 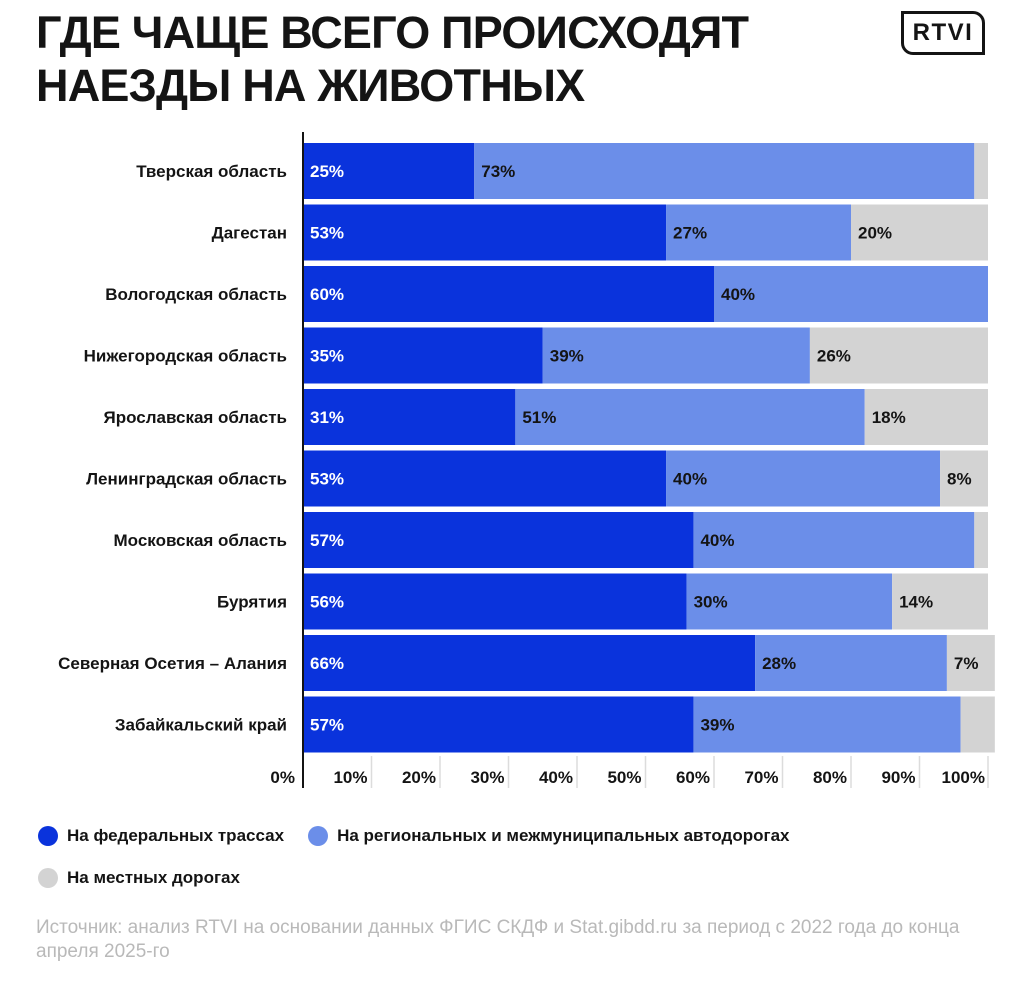 I want to click on x-tick-label: 90%, so click(x=898, y=777).